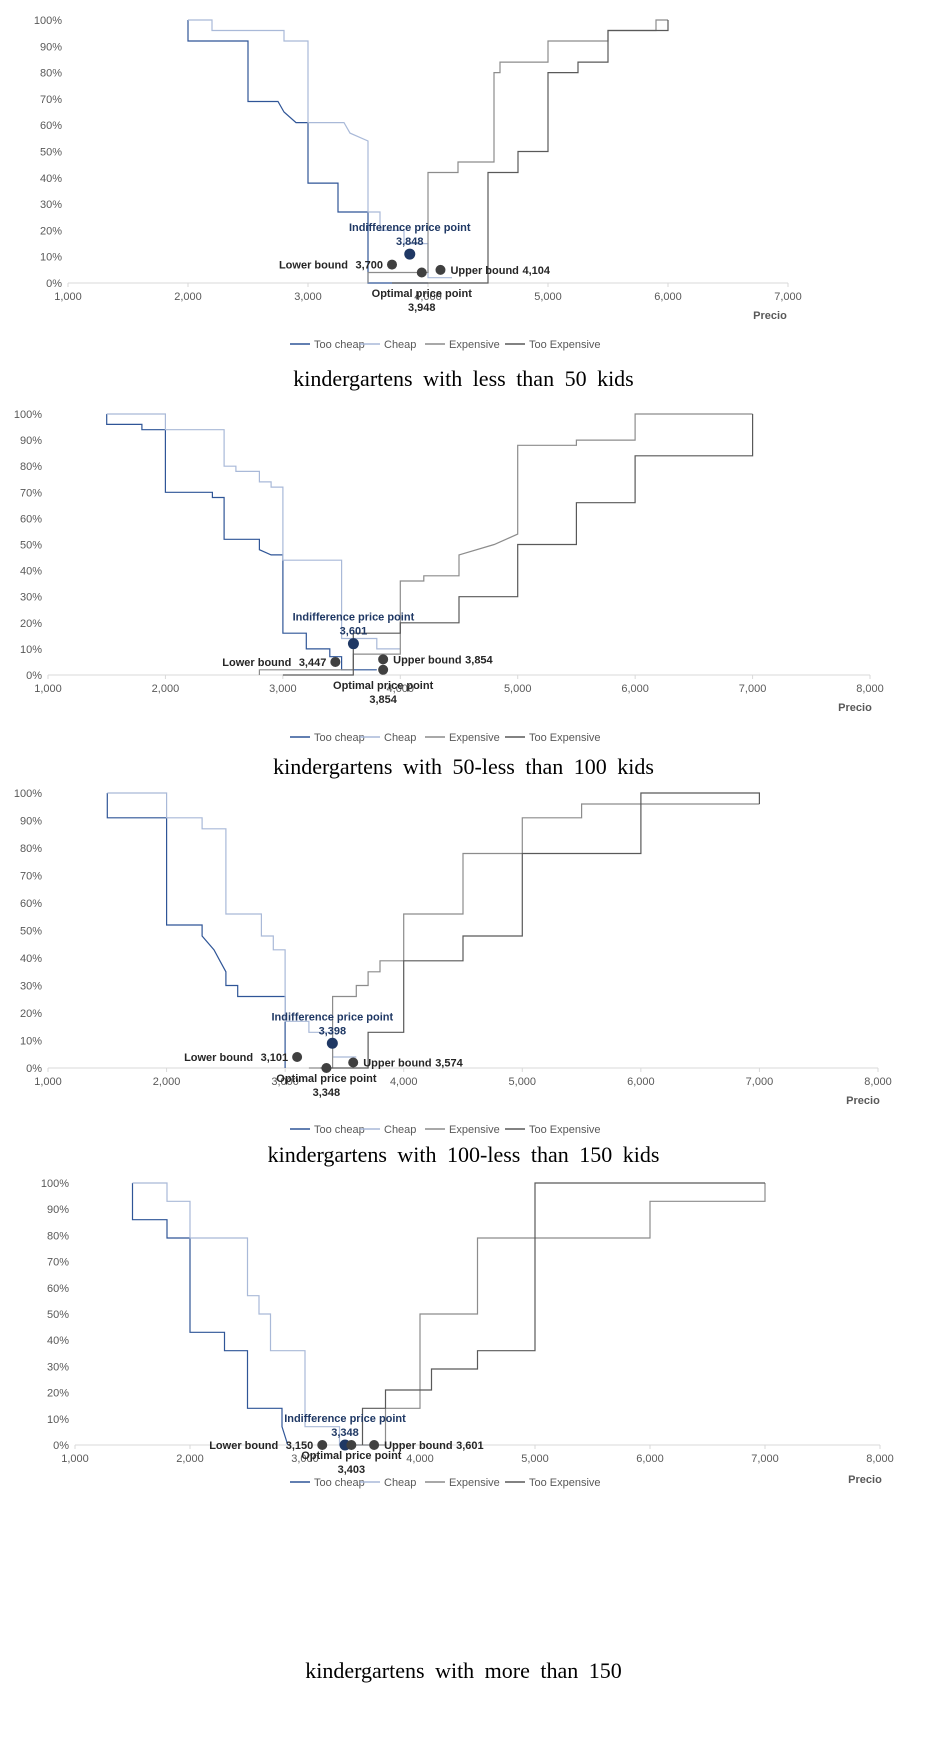 This screenshot has height=1745, width=927. What do you see at coordinates (397, 1064) in the screenshot?
I see `upper-bound-label: Upper bound` at bounding box center [397, 1064].